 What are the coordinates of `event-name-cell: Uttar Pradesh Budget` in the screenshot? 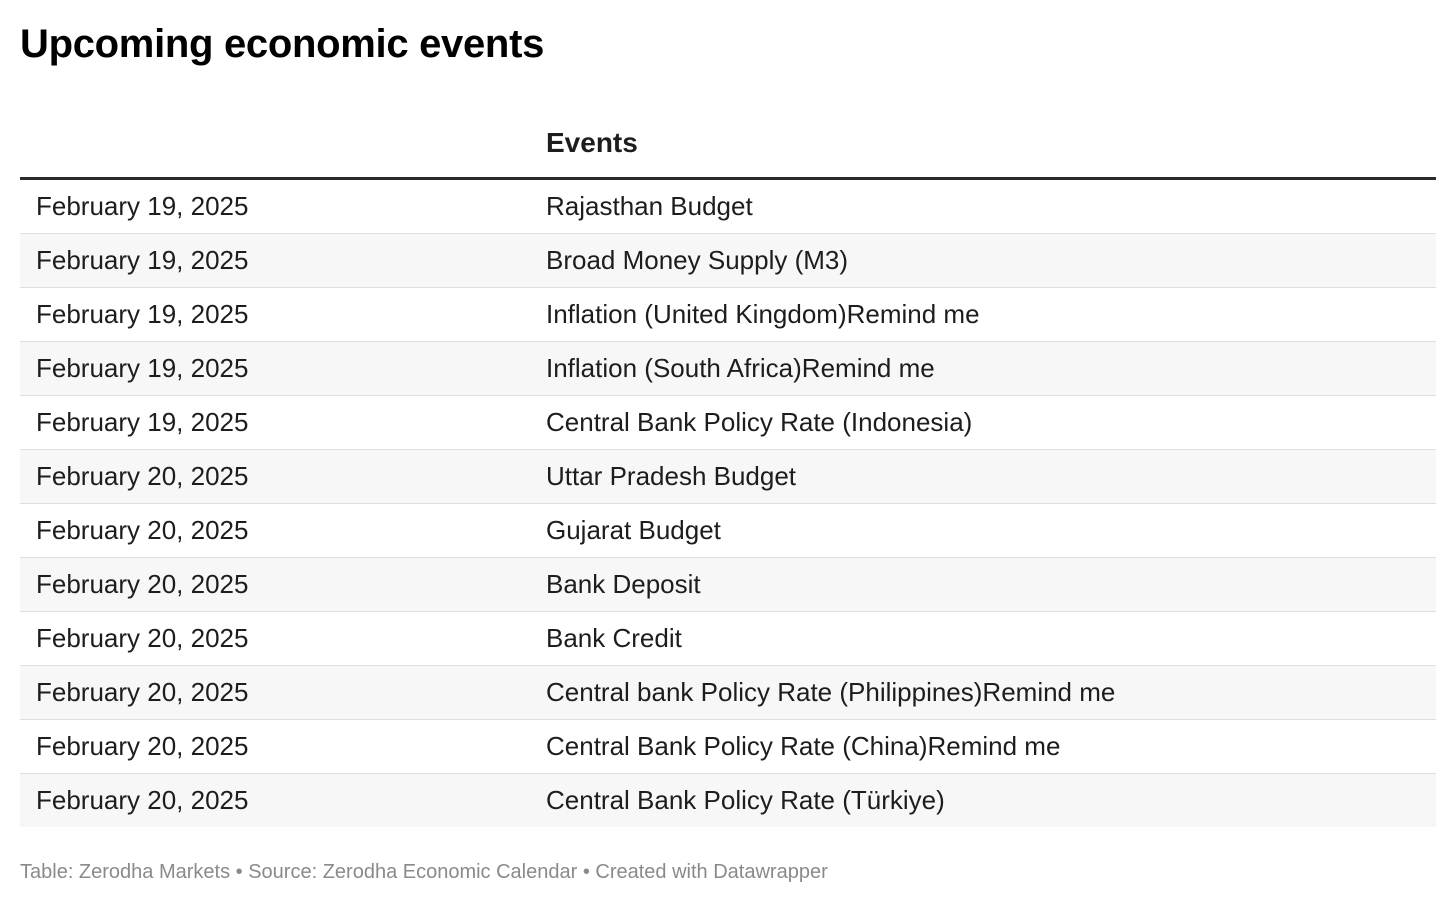 It's located at (983, 476).